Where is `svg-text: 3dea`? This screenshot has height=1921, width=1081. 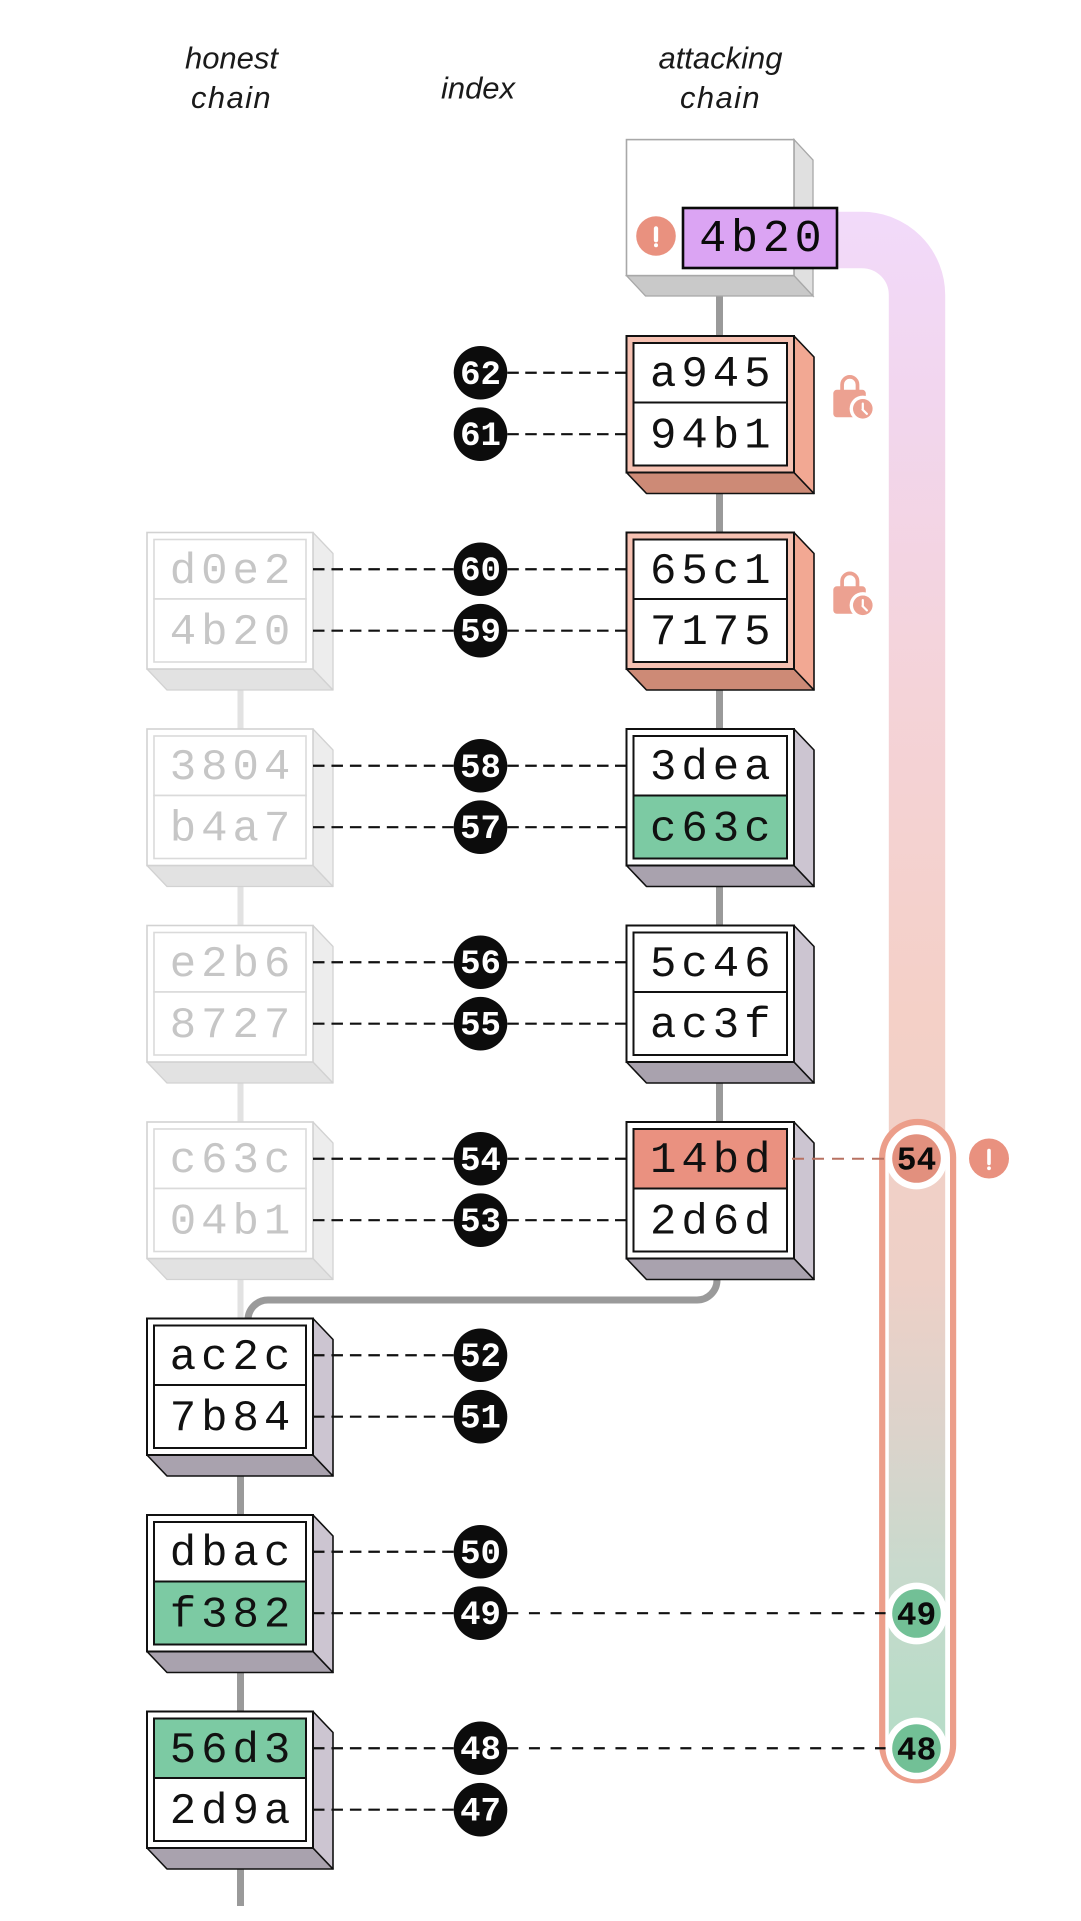 svg-text: 3dea is located at coordinates (713, 768).